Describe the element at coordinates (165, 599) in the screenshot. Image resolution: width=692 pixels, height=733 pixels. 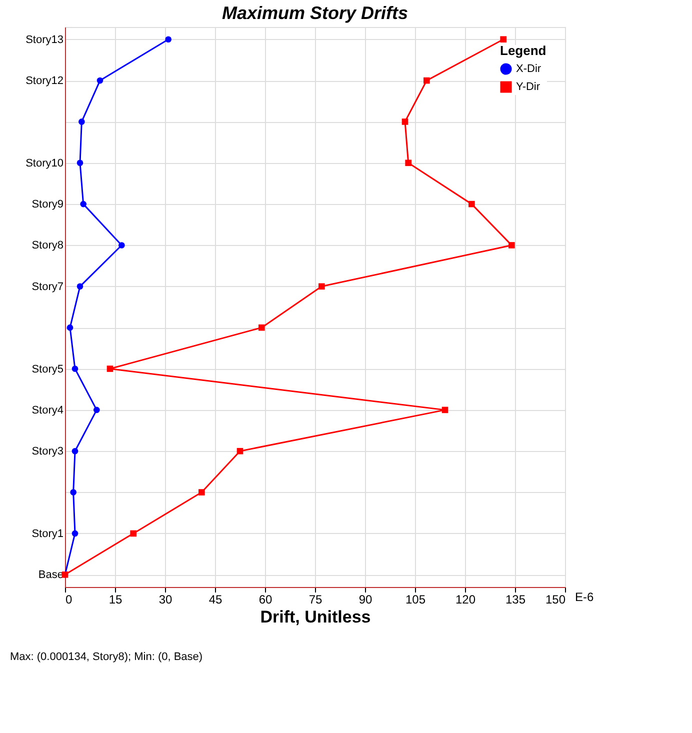
I see `x-tick-label: 30` at that location.